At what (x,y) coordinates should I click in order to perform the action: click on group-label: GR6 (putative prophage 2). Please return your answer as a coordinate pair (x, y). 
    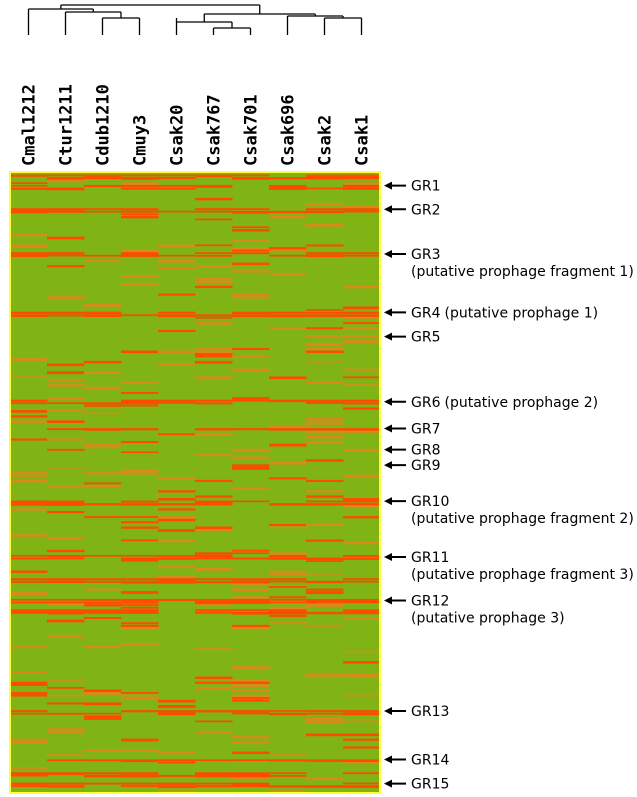
    Looking at the image, I should click on (504, 403).